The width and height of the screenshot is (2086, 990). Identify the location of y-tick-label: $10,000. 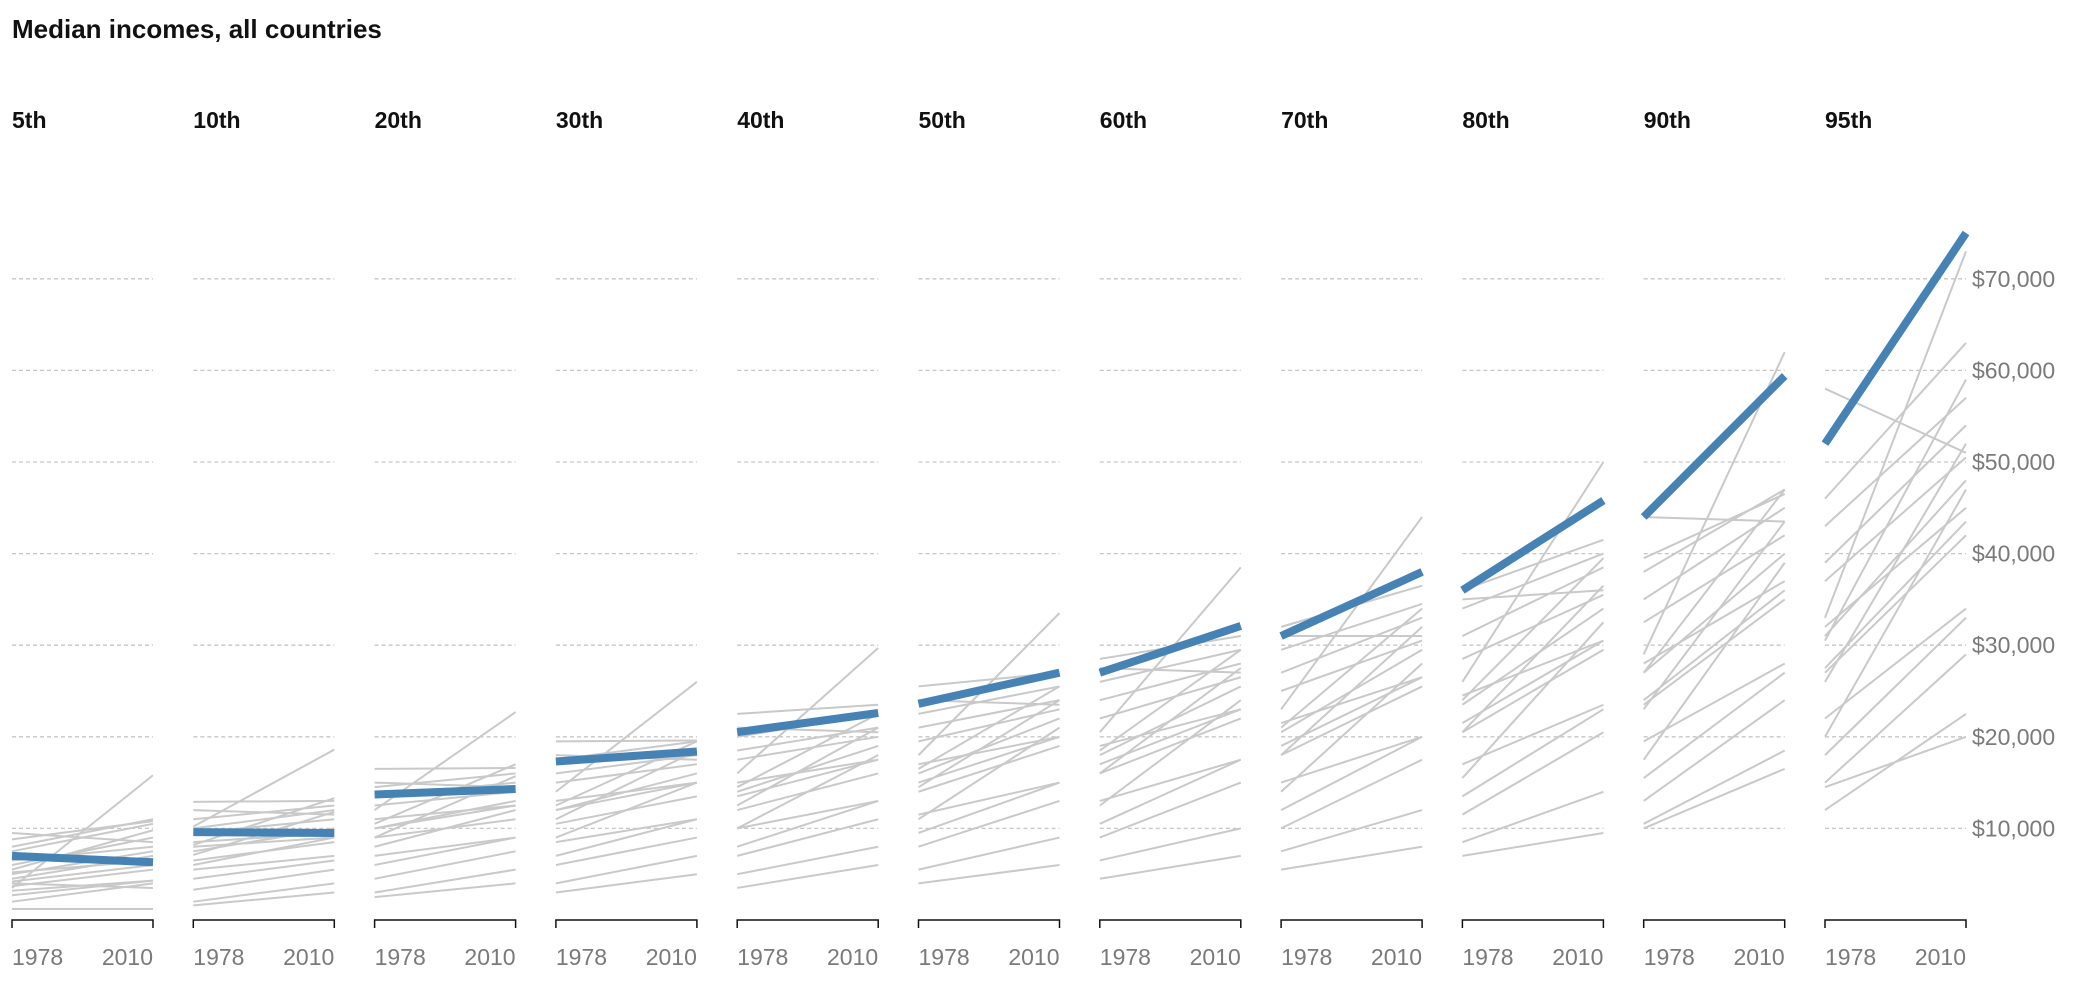
(2013, 828).